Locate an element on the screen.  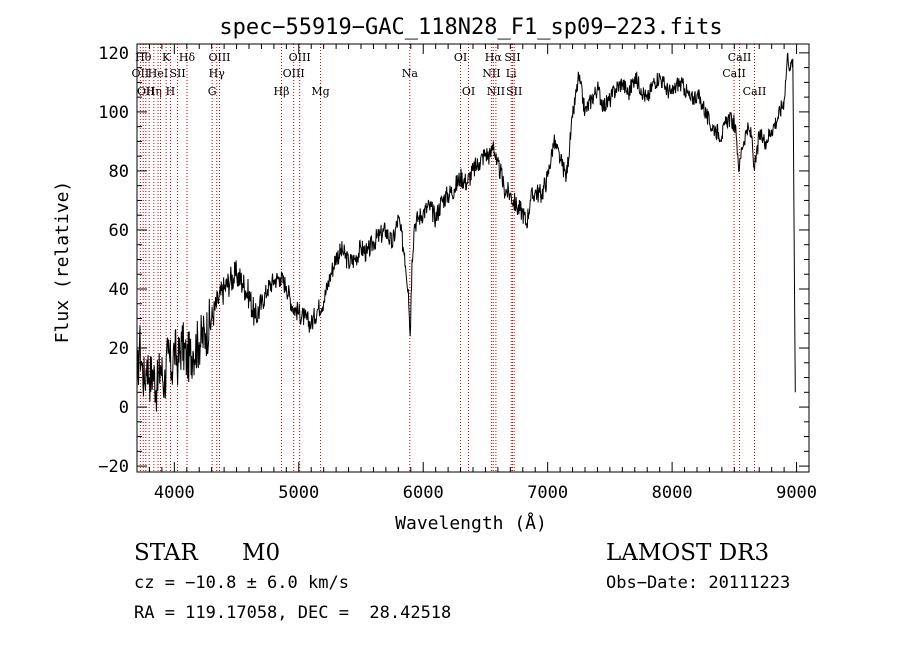
spectral-line-label: K is located at coordinates (166, 57).